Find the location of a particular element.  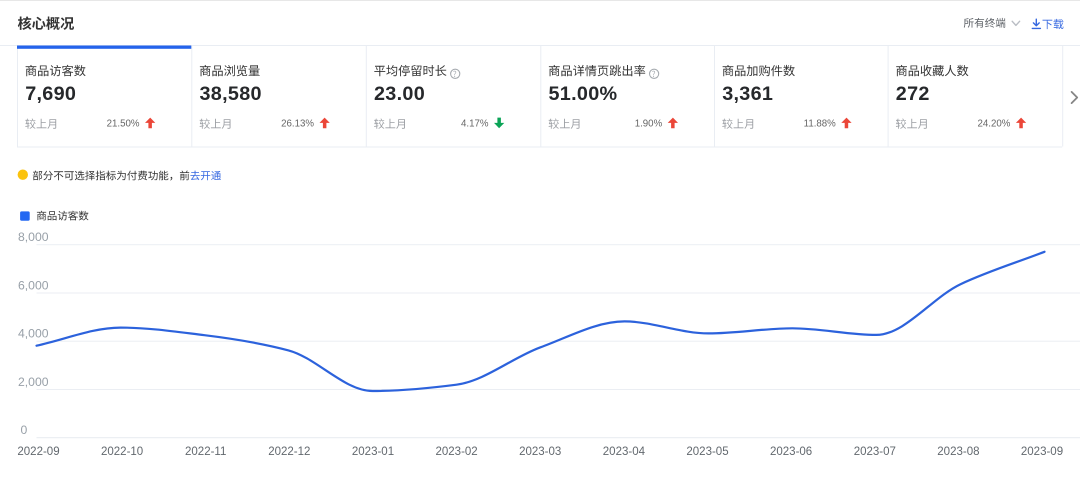

svg-text: 2023-01 is located at coordinates (373, 452).